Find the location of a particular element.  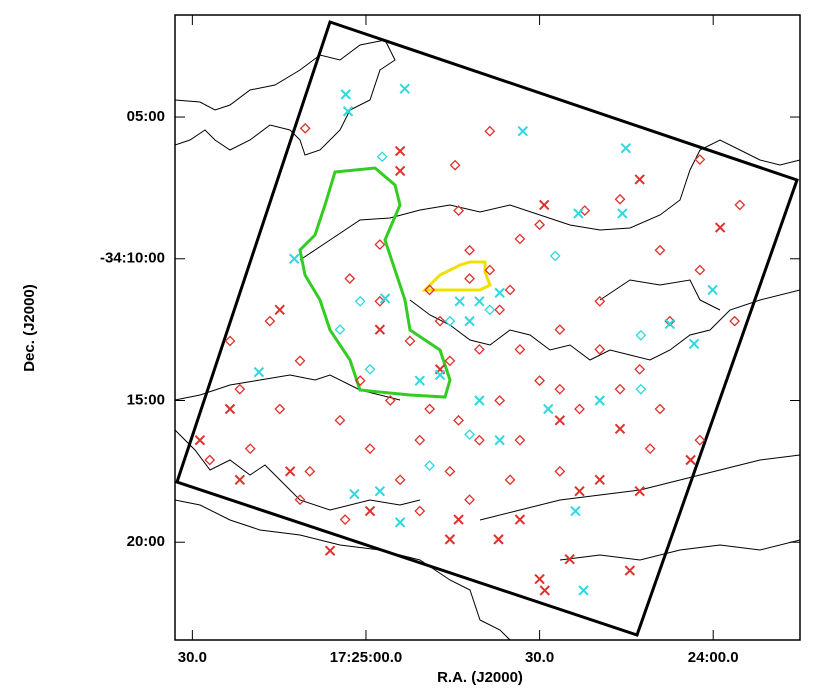

y-tick-label: 05:00 is located at coordinates (146, 116).